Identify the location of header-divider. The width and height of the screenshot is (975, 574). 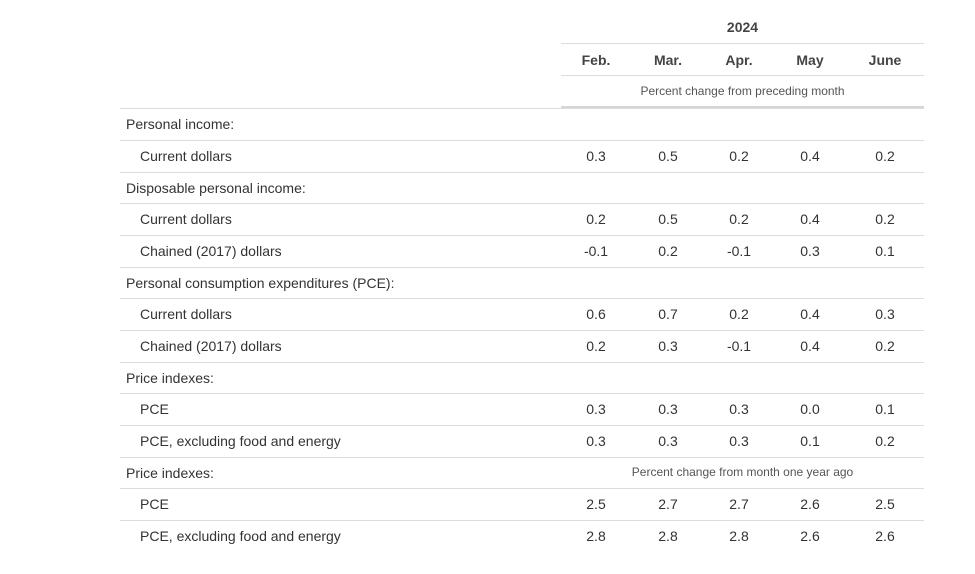
(742, 107).